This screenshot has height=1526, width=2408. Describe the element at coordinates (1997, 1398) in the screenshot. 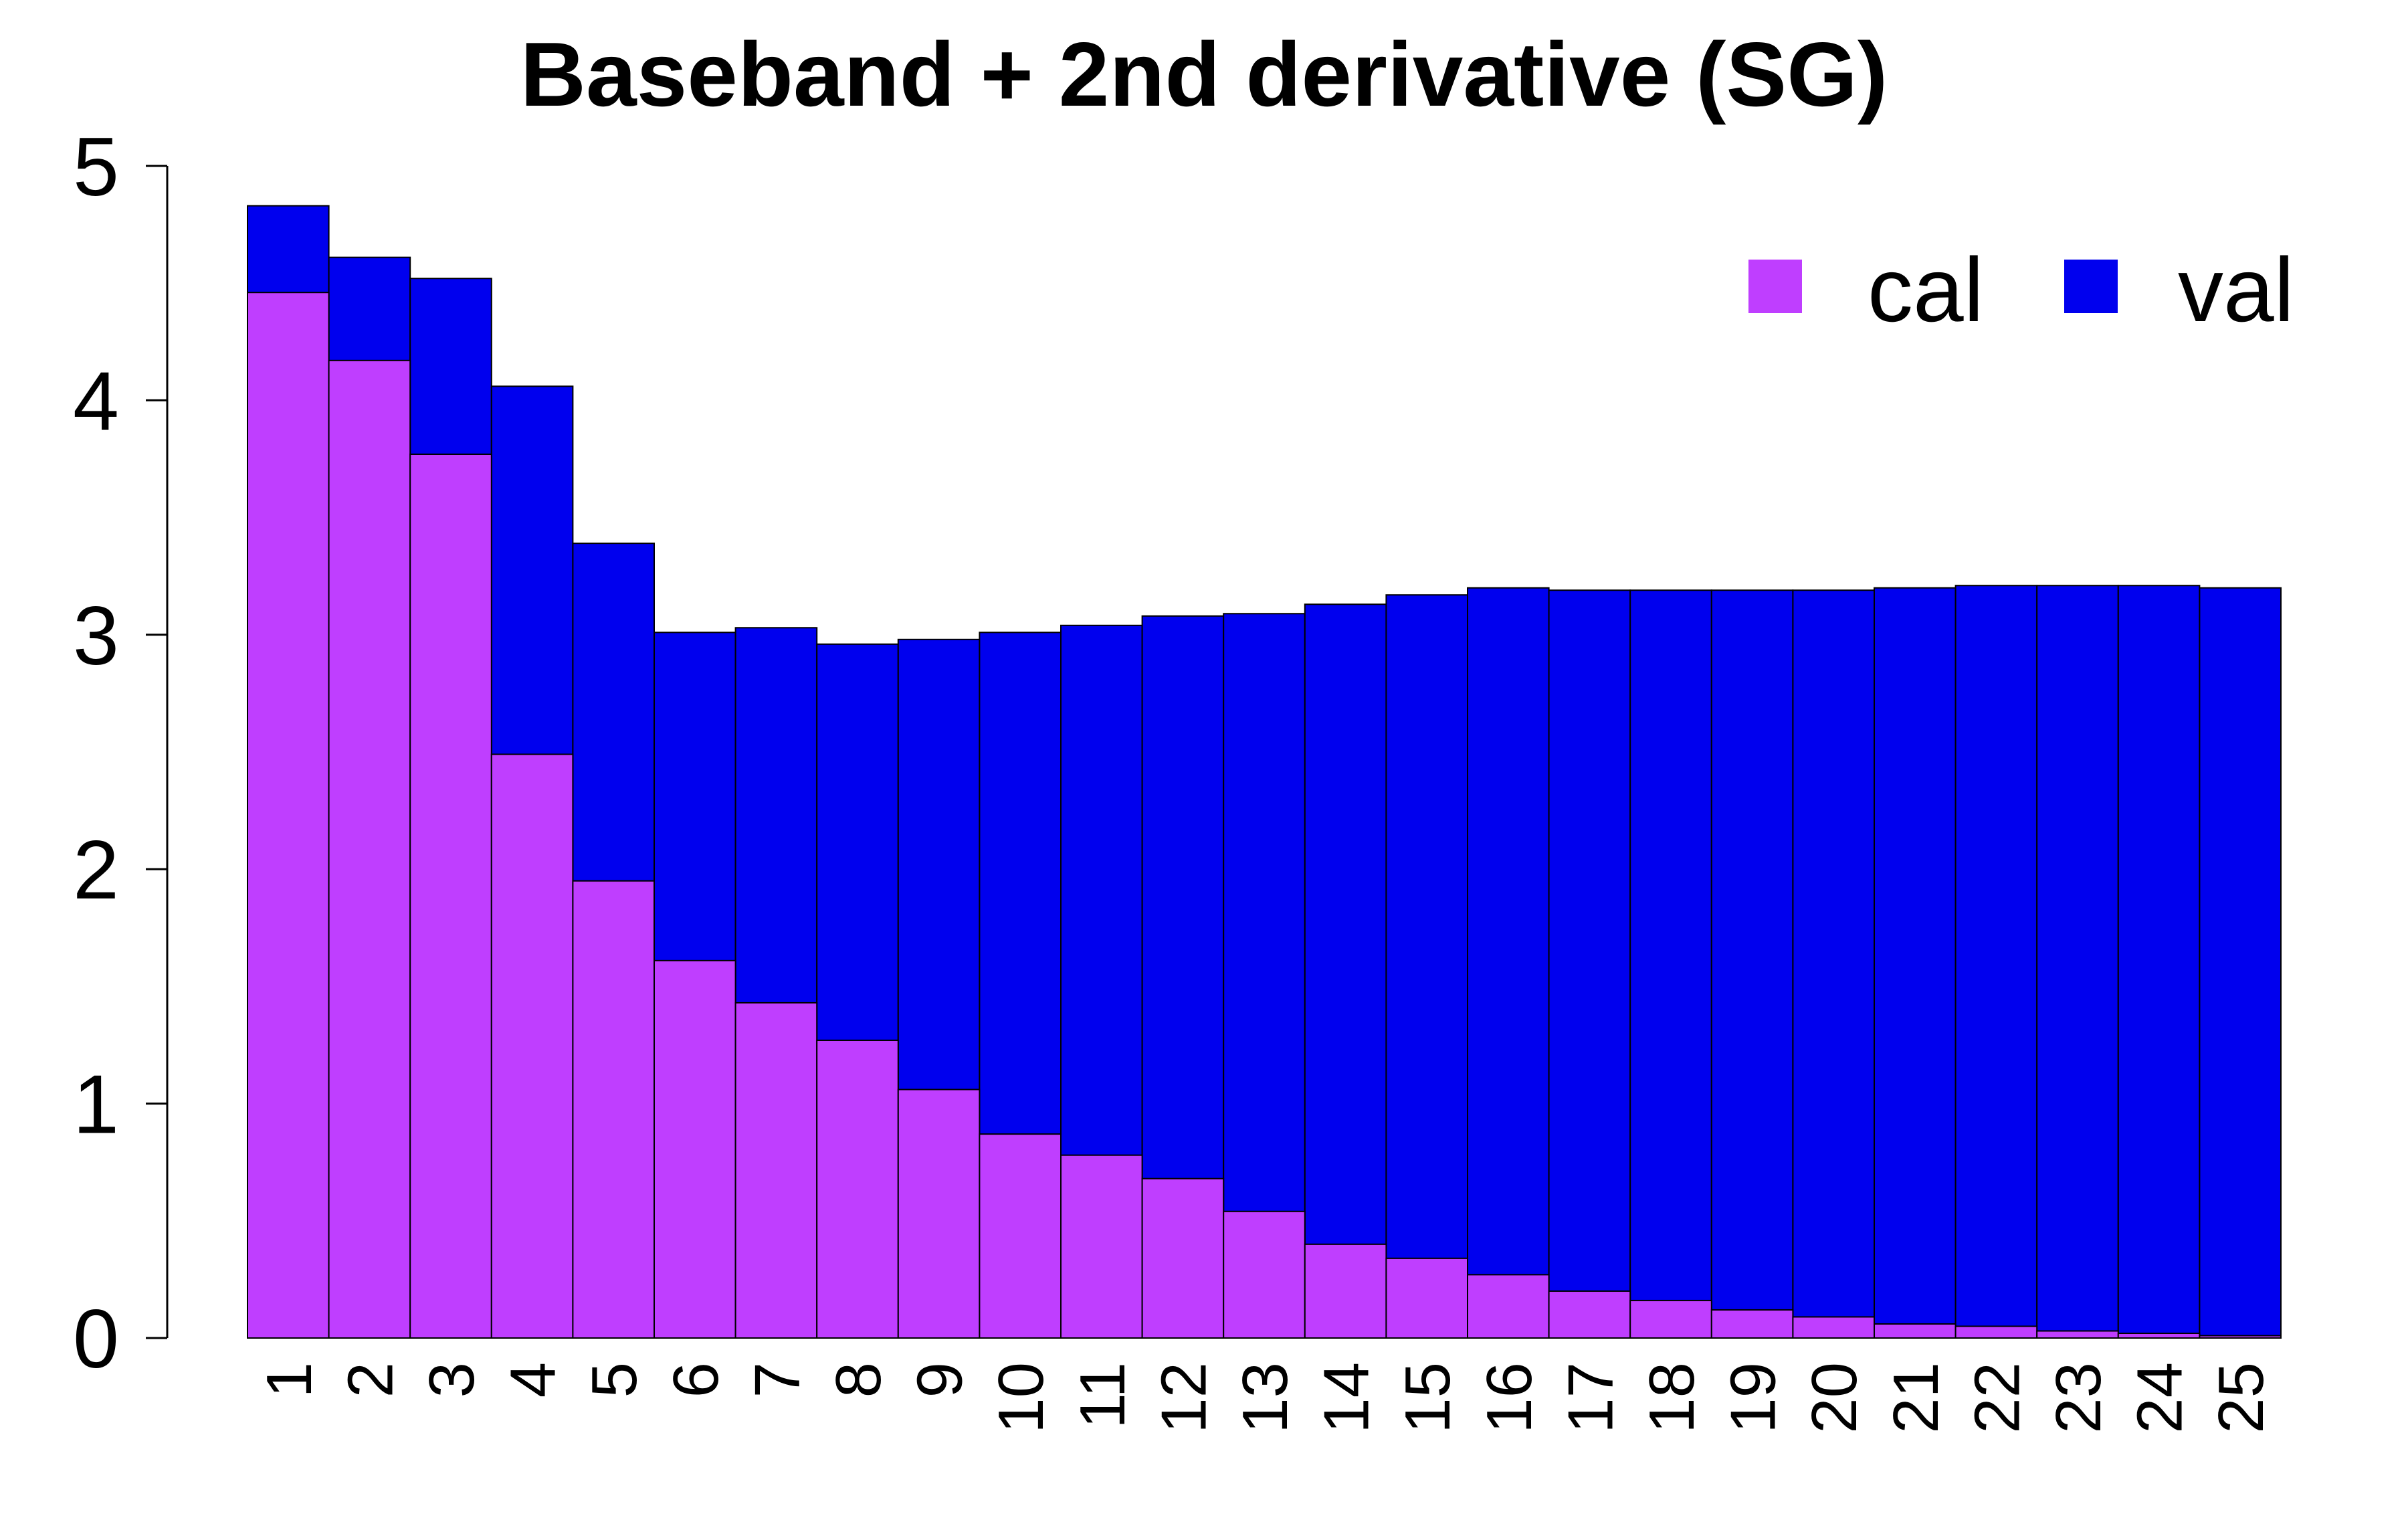

I see `x-tick-label: 22` at that location.